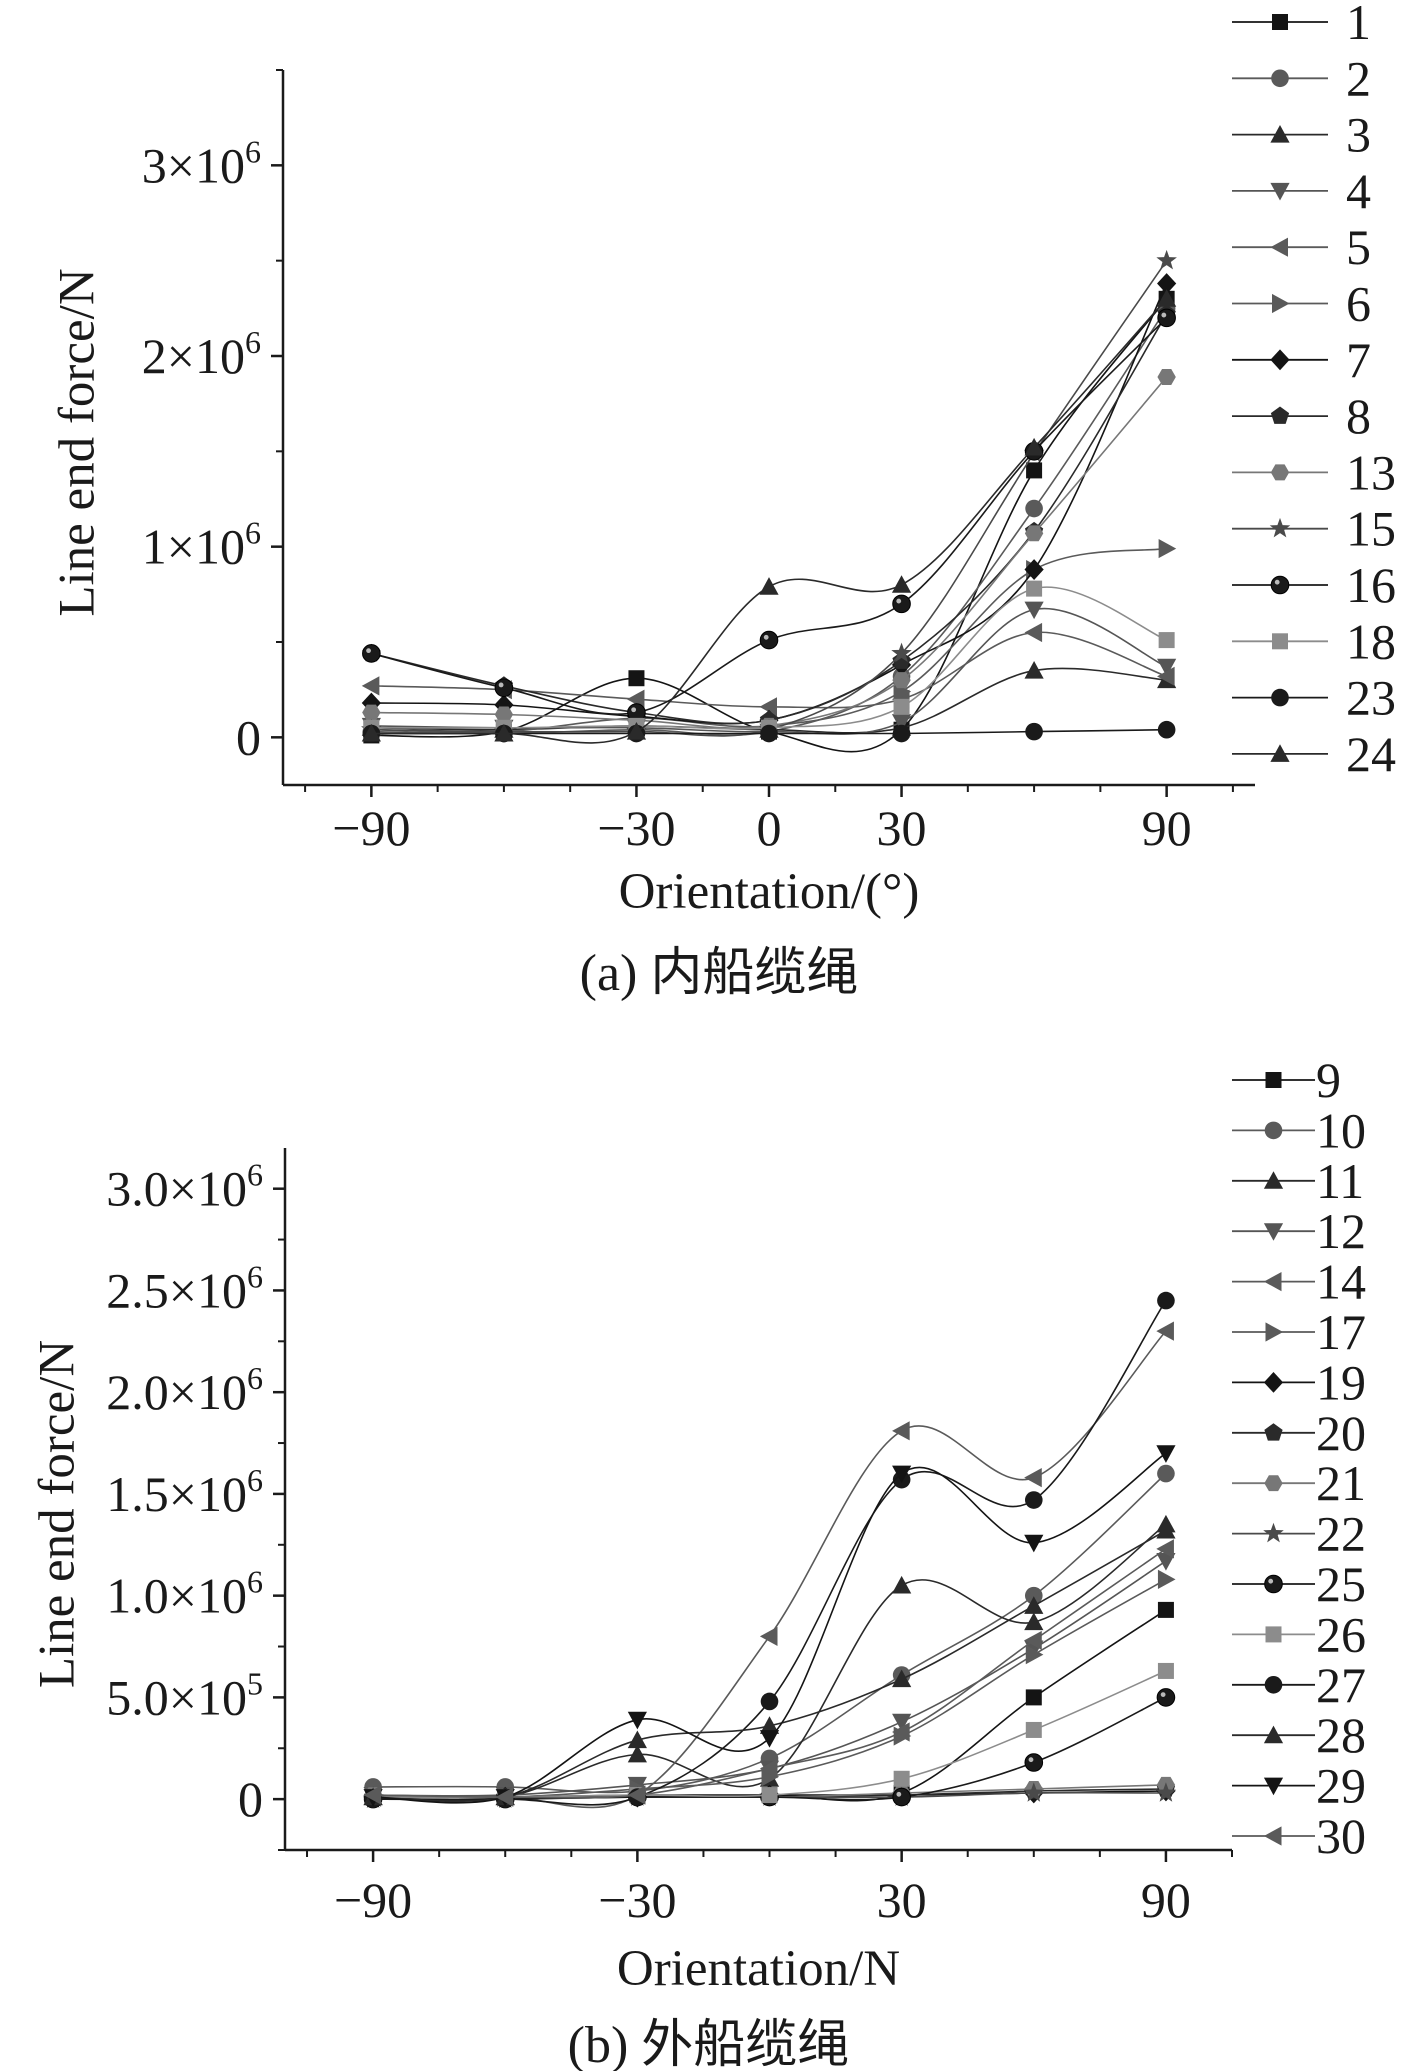 The image size is (1417, 2071). Describe the element at coordinates (201, 163) in the screenshot. I see `y-tick-label: 3×10⁶` at that location.